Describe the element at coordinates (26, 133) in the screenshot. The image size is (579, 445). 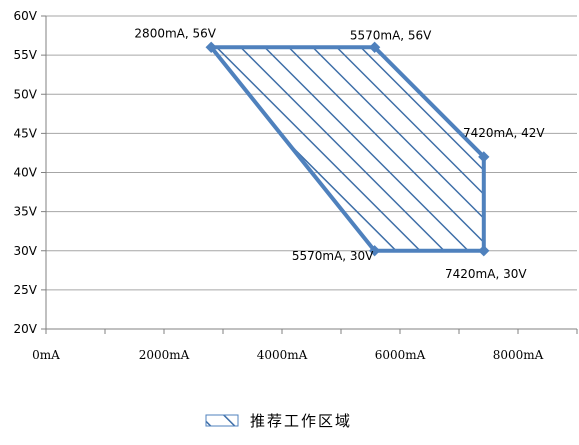
I see `y-tick-label: 45V` at that location.